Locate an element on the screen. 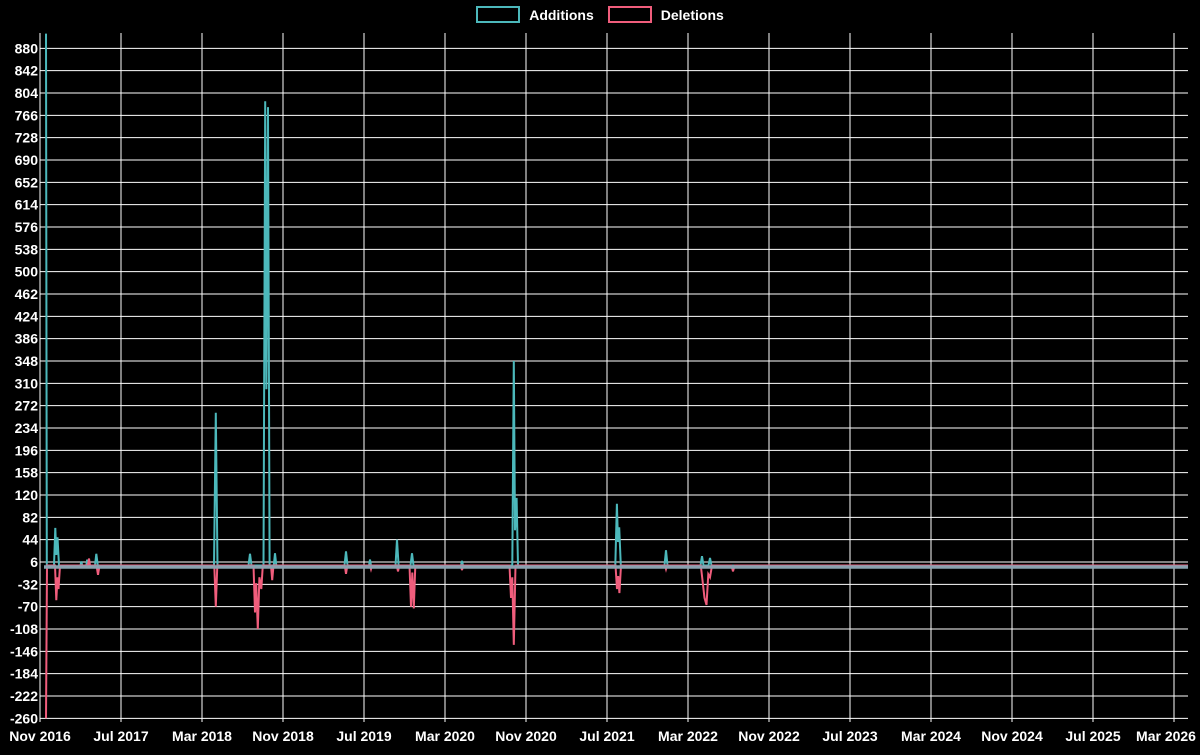 This screenshot has height=755, width=1200. legend-item-deletions: Deletions is located at coordinates (665, 14).